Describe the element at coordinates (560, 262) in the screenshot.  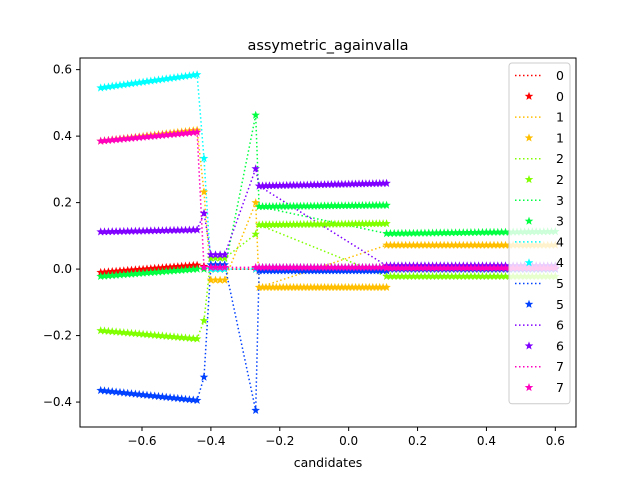
I see `legend-label: 4` at that location.